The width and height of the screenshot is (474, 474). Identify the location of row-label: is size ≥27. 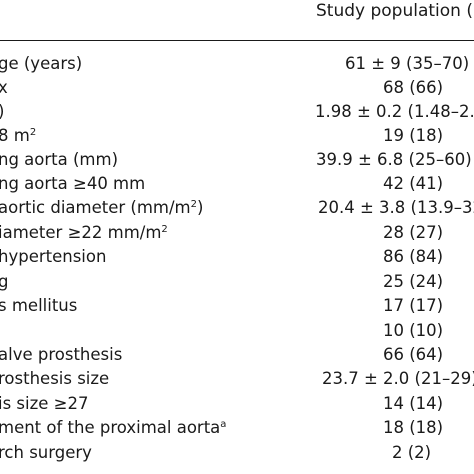
(44, 403).